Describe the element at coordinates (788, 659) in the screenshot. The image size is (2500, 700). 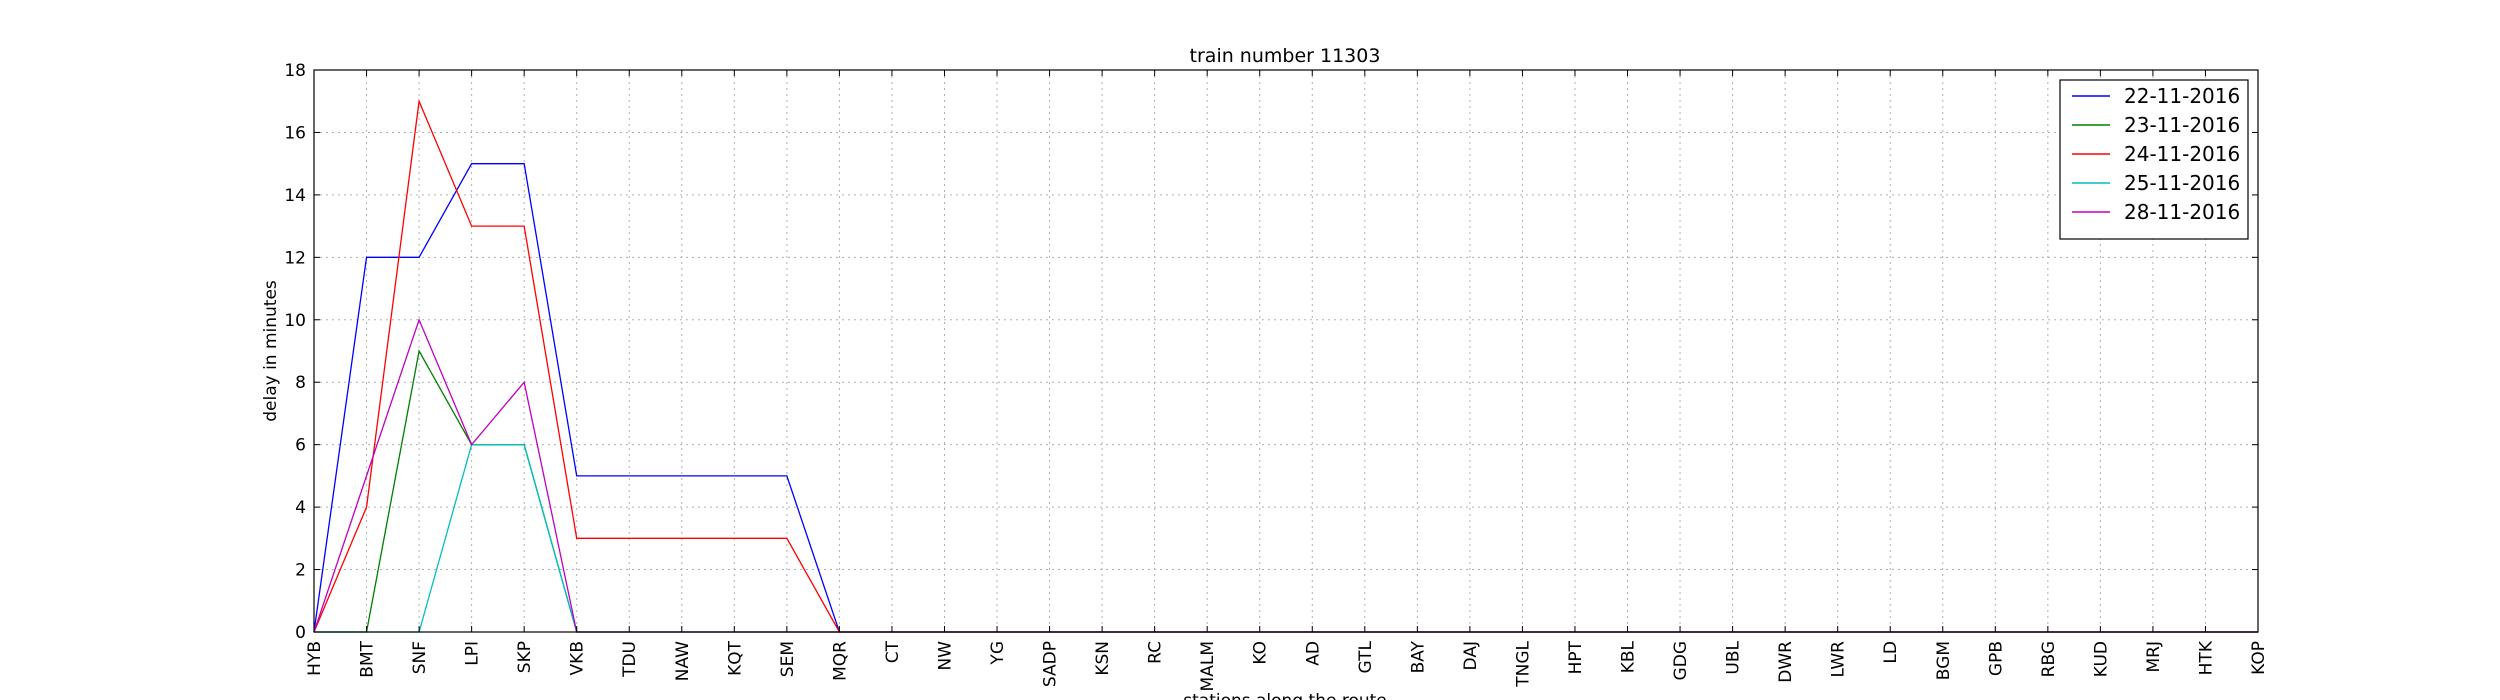
I see `x-tick-label: SEM` at that location.